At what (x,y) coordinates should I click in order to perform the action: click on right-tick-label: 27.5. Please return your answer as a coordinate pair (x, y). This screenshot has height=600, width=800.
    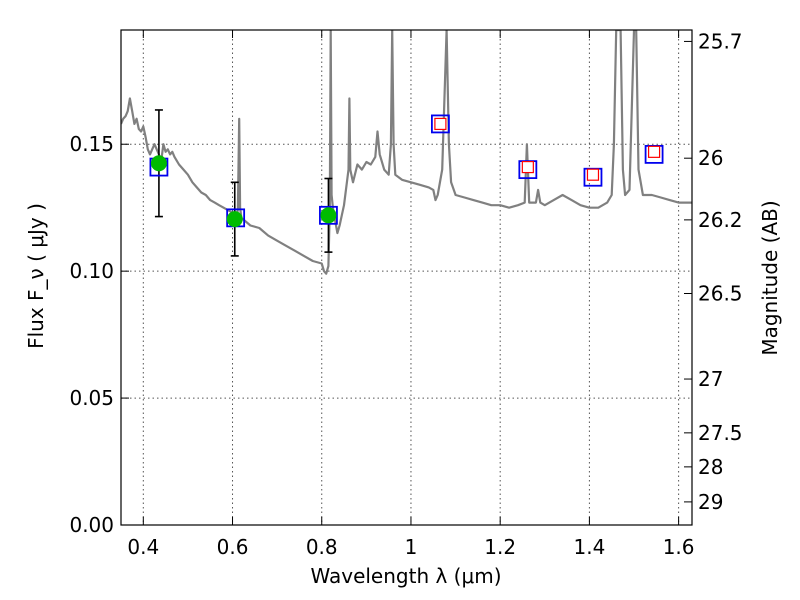
    Looking at the image, I should click on (720, 433).